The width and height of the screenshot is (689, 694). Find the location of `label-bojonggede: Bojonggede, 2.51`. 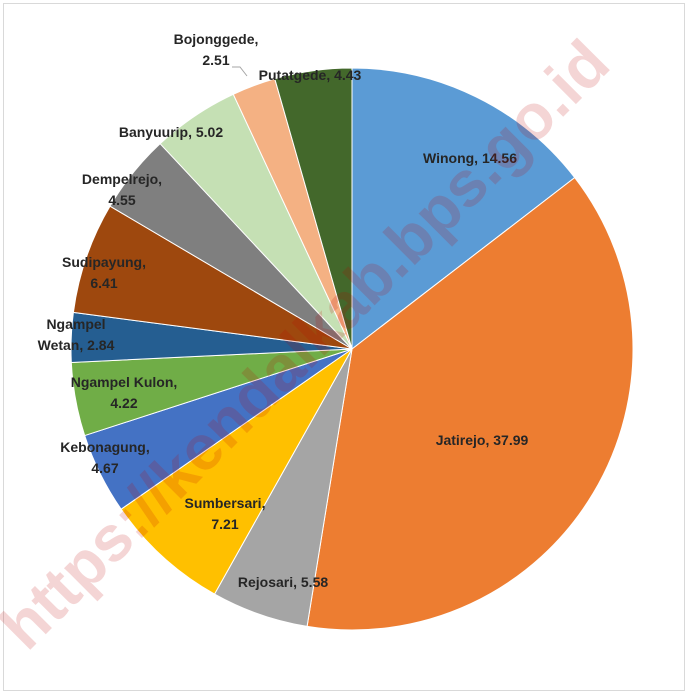

label-bojonggede: Bojonggede, 2.51 is located at coordinates (216, 49).